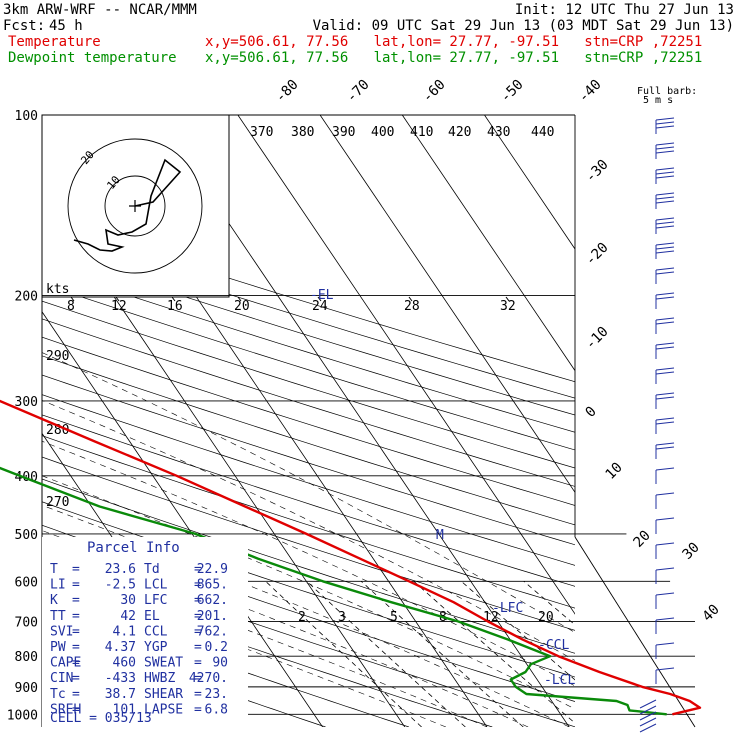  What do you see at coordinates (546, 617) in the screenshot?
I see `mixing-ratio-label: 20` at bounding box center [546, 617].